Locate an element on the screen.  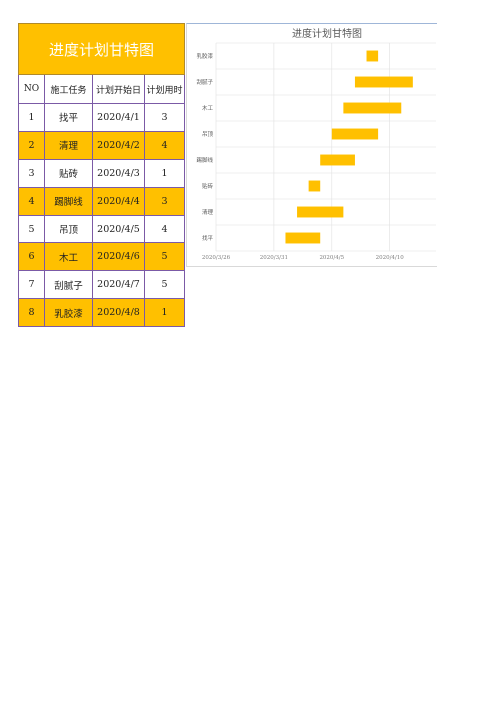
table-row: 2 清理 2020/4/2 4 is located at coordinates (102, 145).